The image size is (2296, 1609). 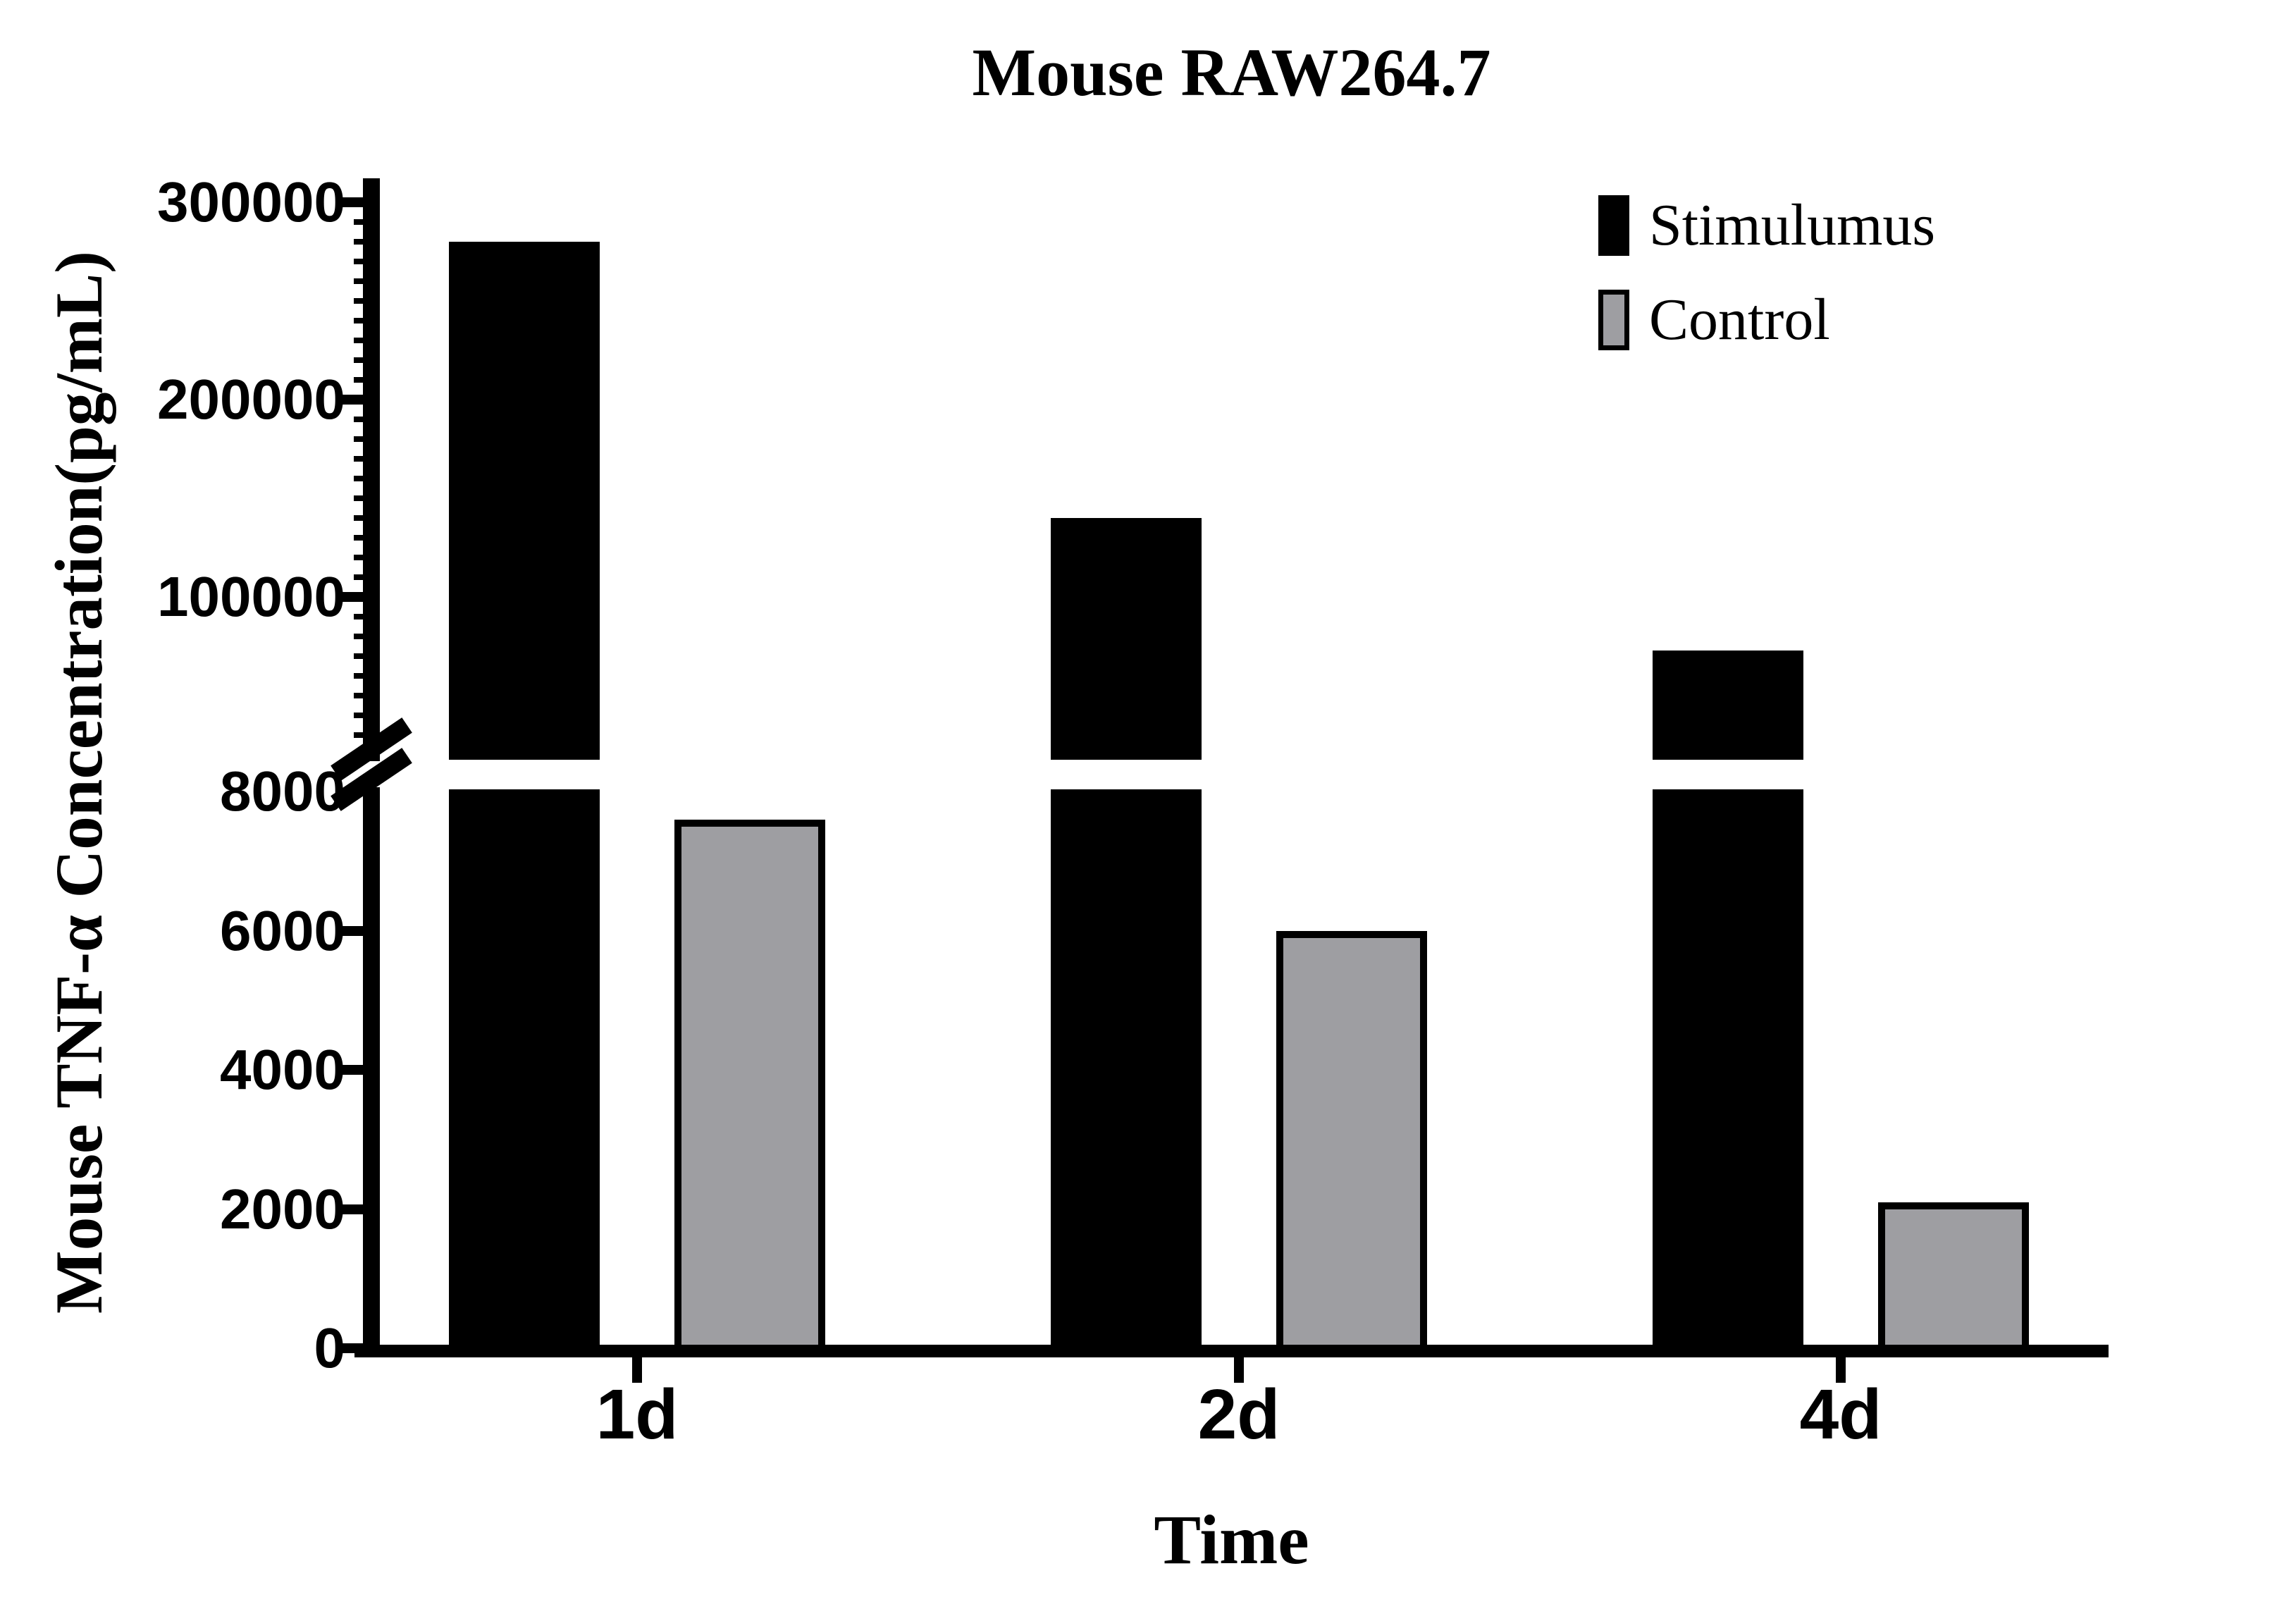 What do you see at coordinates (251, 202) in the screenshot?
I see `y-tick-label: 300000` at bounding box center [251, 202].